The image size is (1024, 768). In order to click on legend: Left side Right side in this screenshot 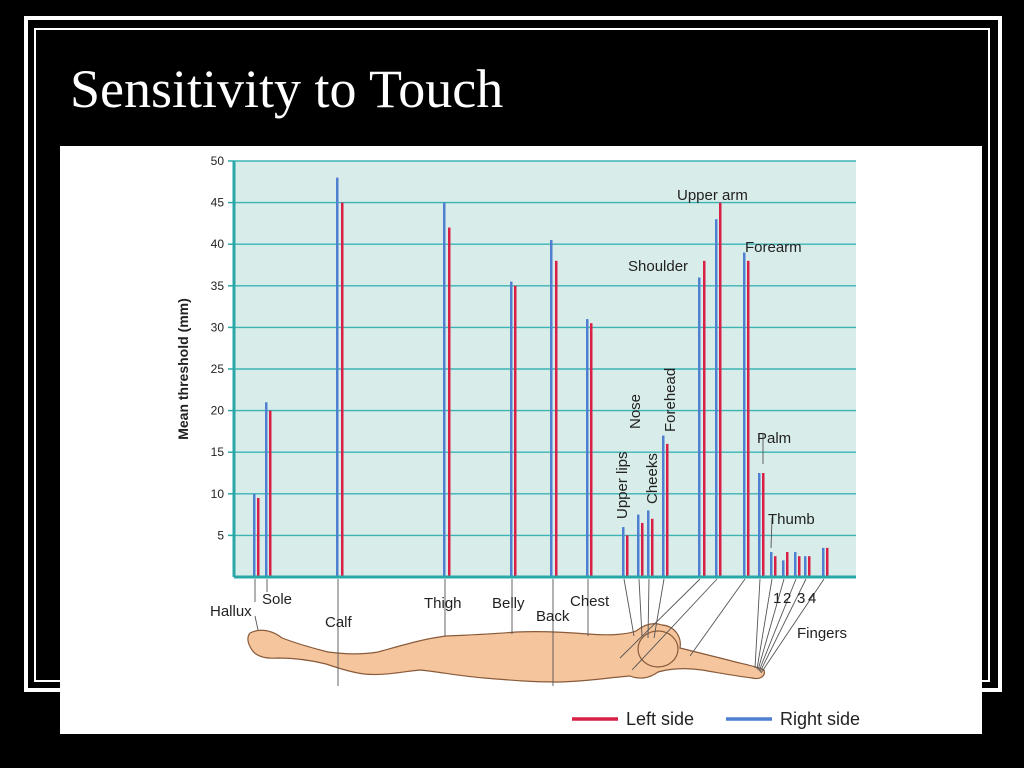, I will do `click(716, 719)`.